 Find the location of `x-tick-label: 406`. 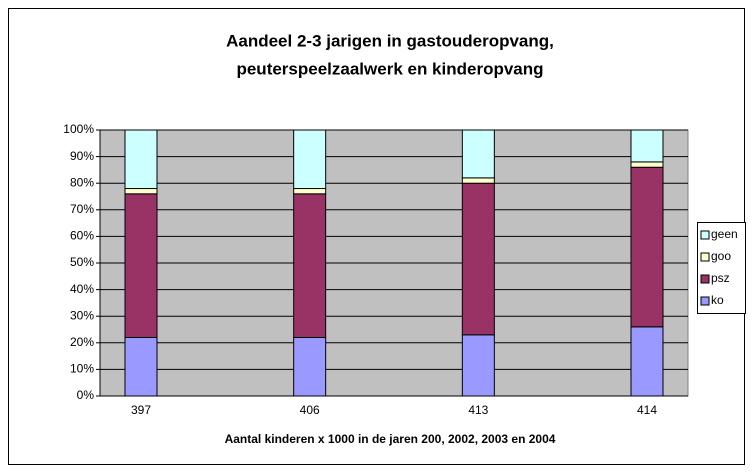

x-tick-label: 406 is located at coordinates (310, 410).